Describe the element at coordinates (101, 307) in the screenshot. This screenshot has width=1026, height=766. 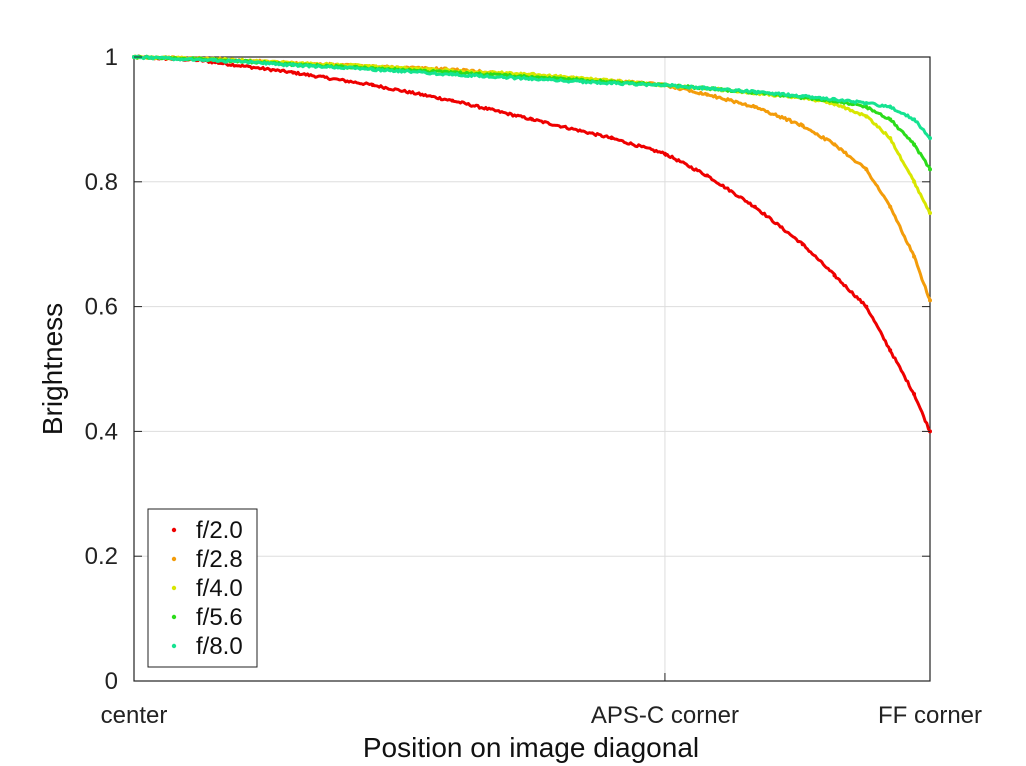
I see `y-tick-label: 0.6` at that location.